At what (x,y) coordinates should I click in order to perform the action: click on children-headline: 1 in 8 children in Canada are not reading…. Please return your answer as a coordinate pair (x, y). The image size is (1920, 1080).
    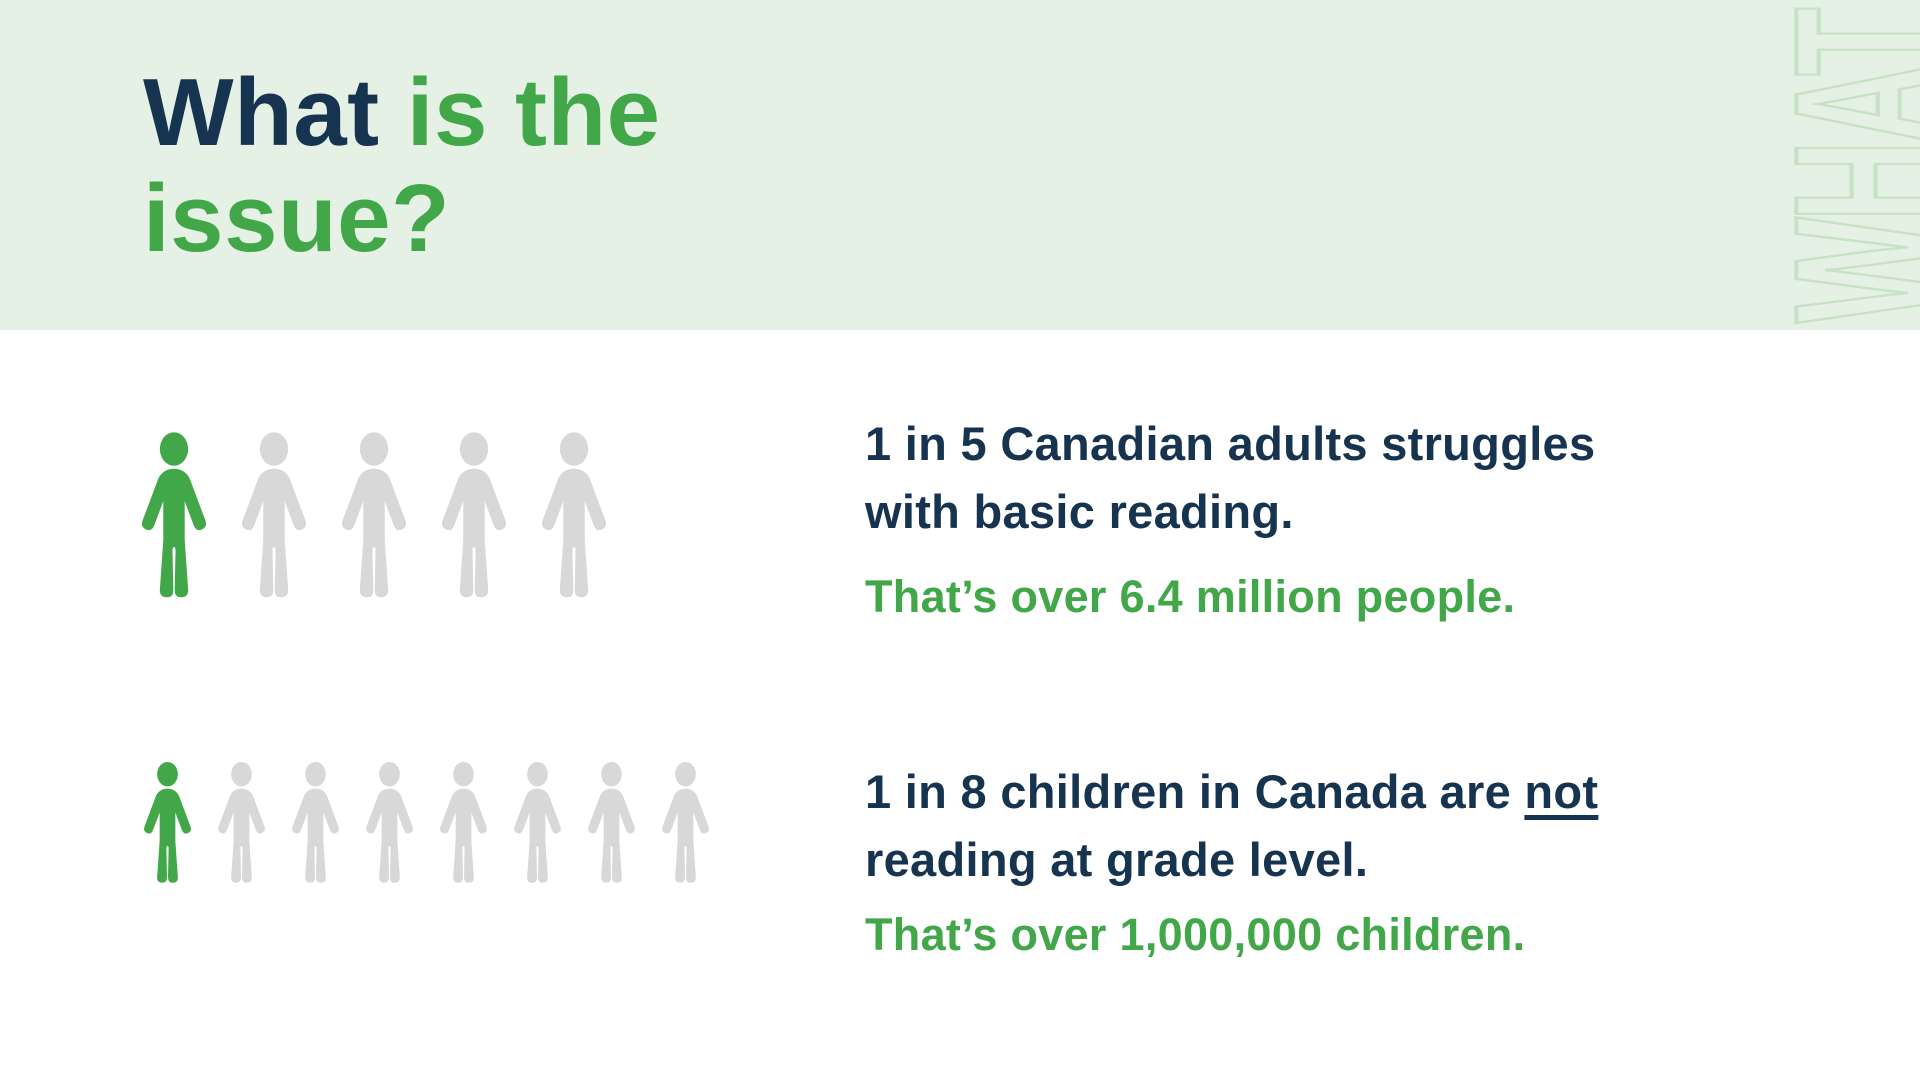
    Looking at the image, I should click on (1335, 826).